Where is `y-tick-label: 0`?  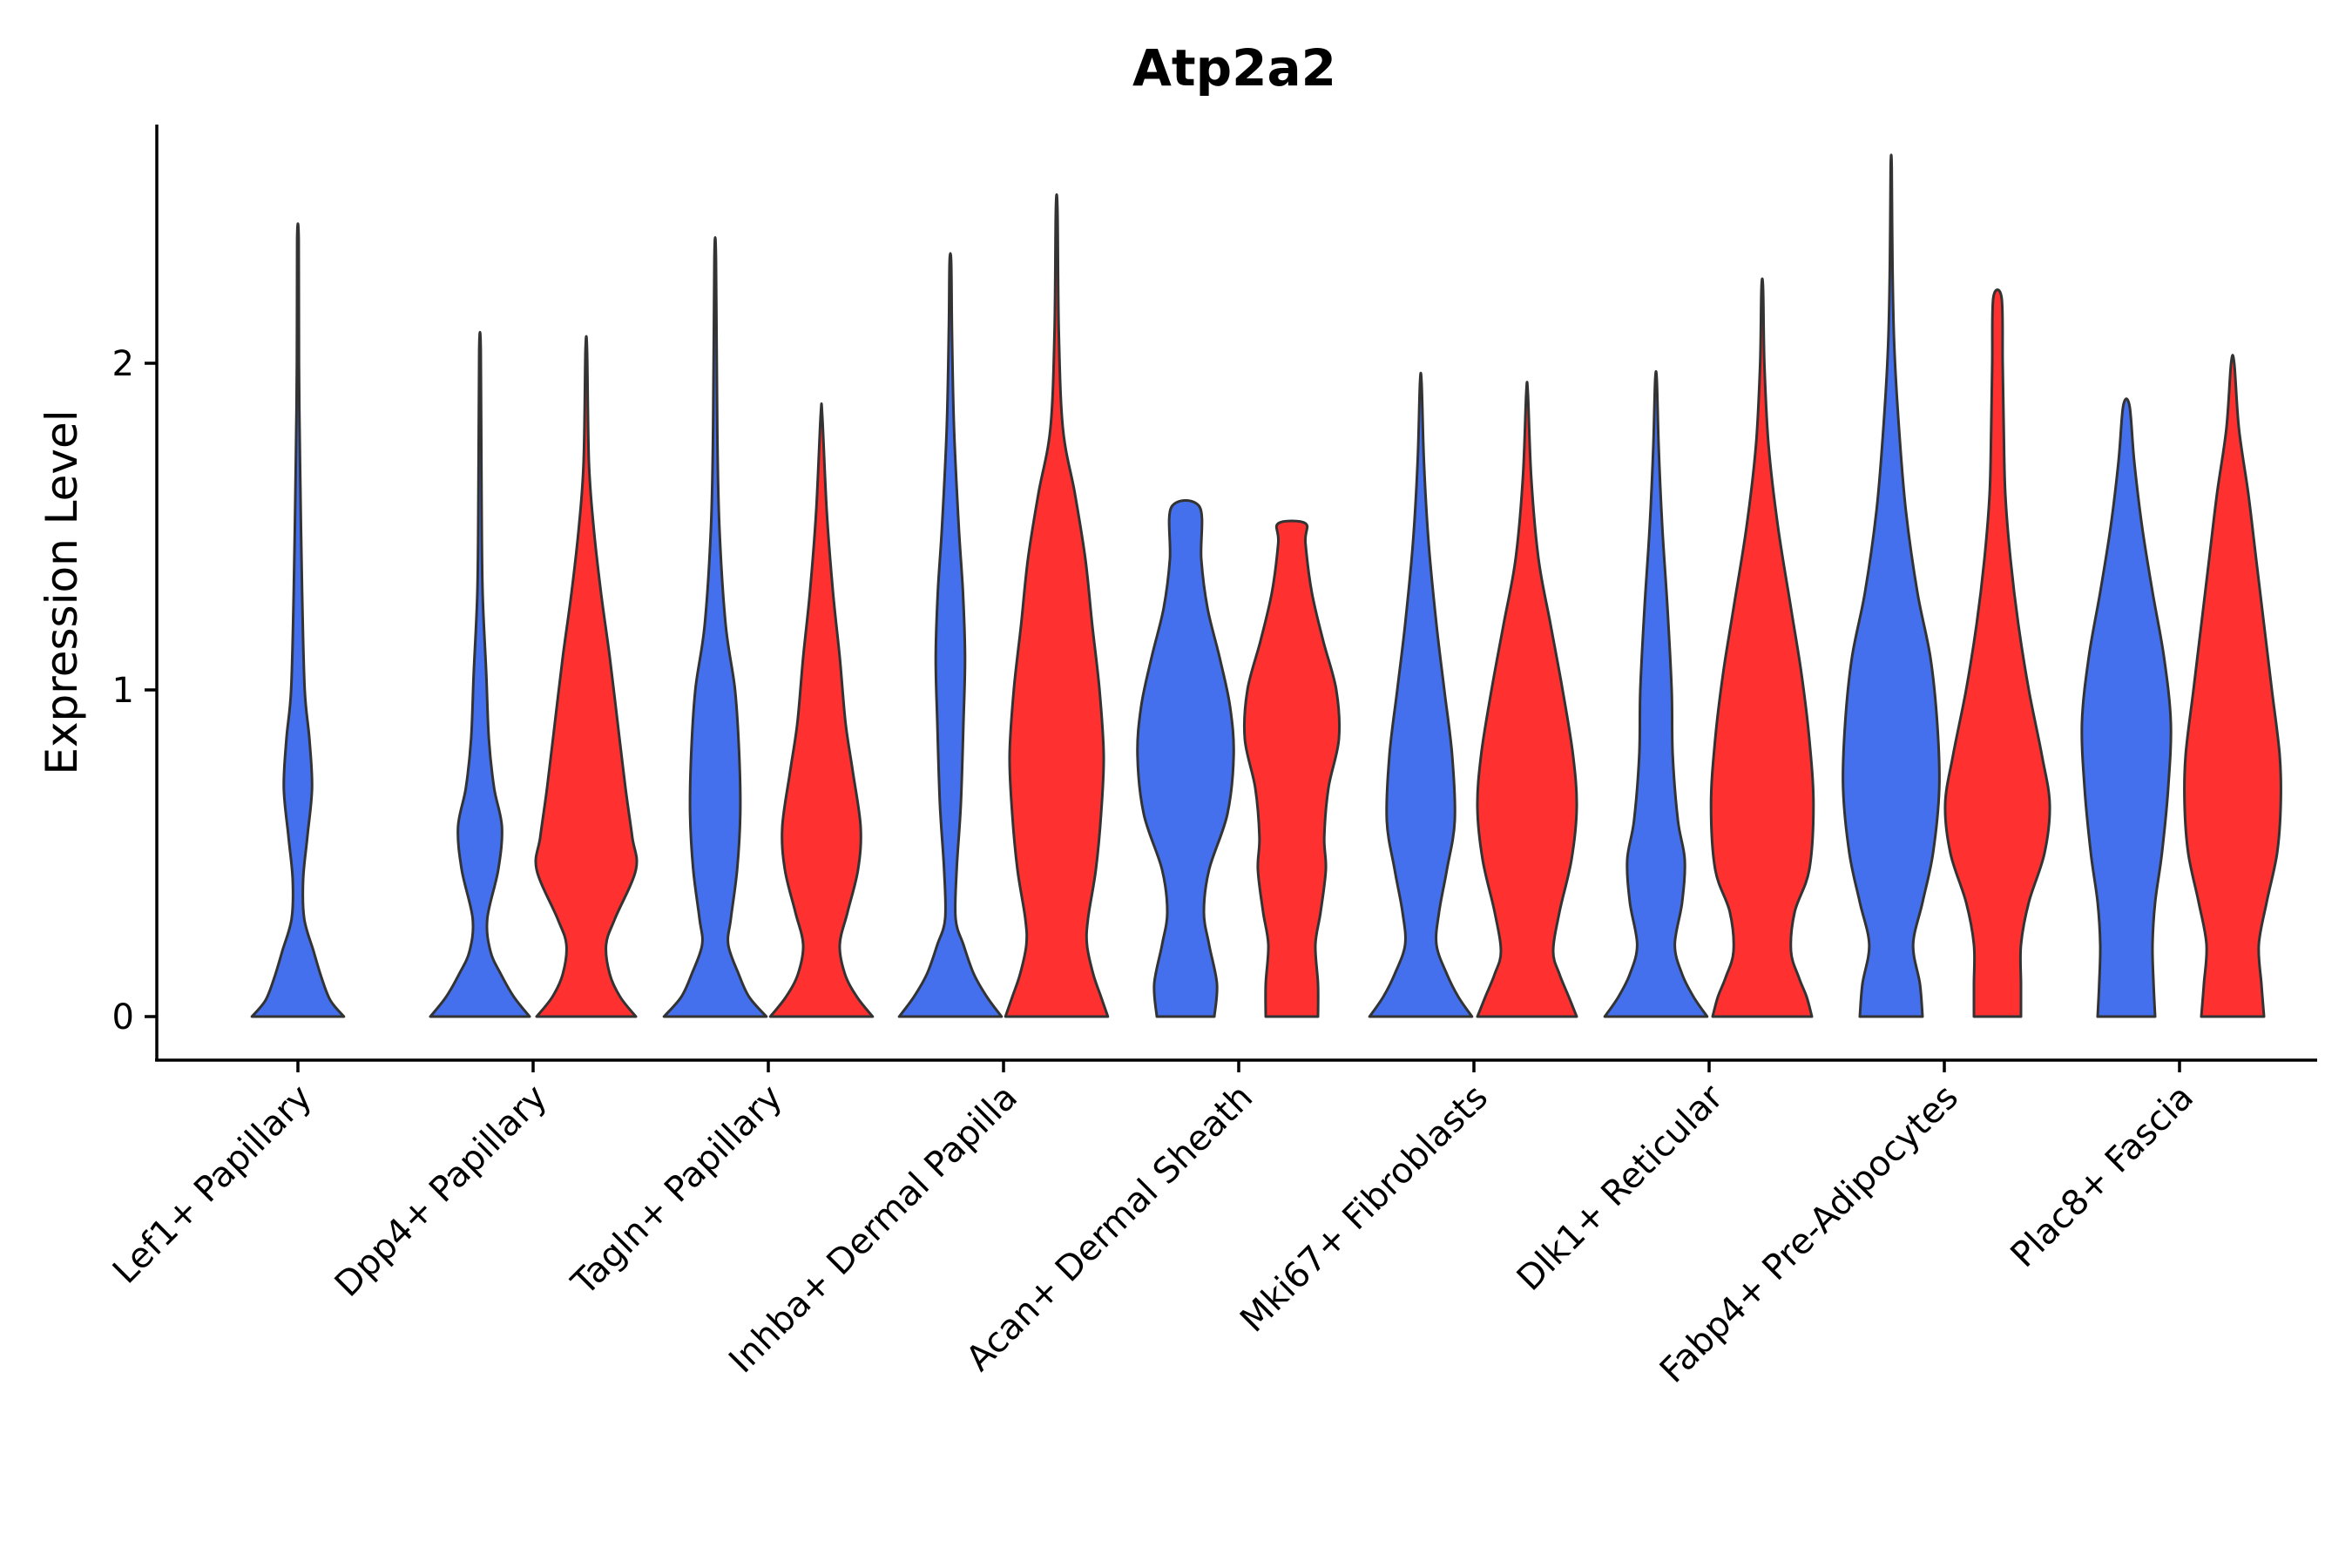 y-tick-label: 0 is located at coordinates (123, 1017).